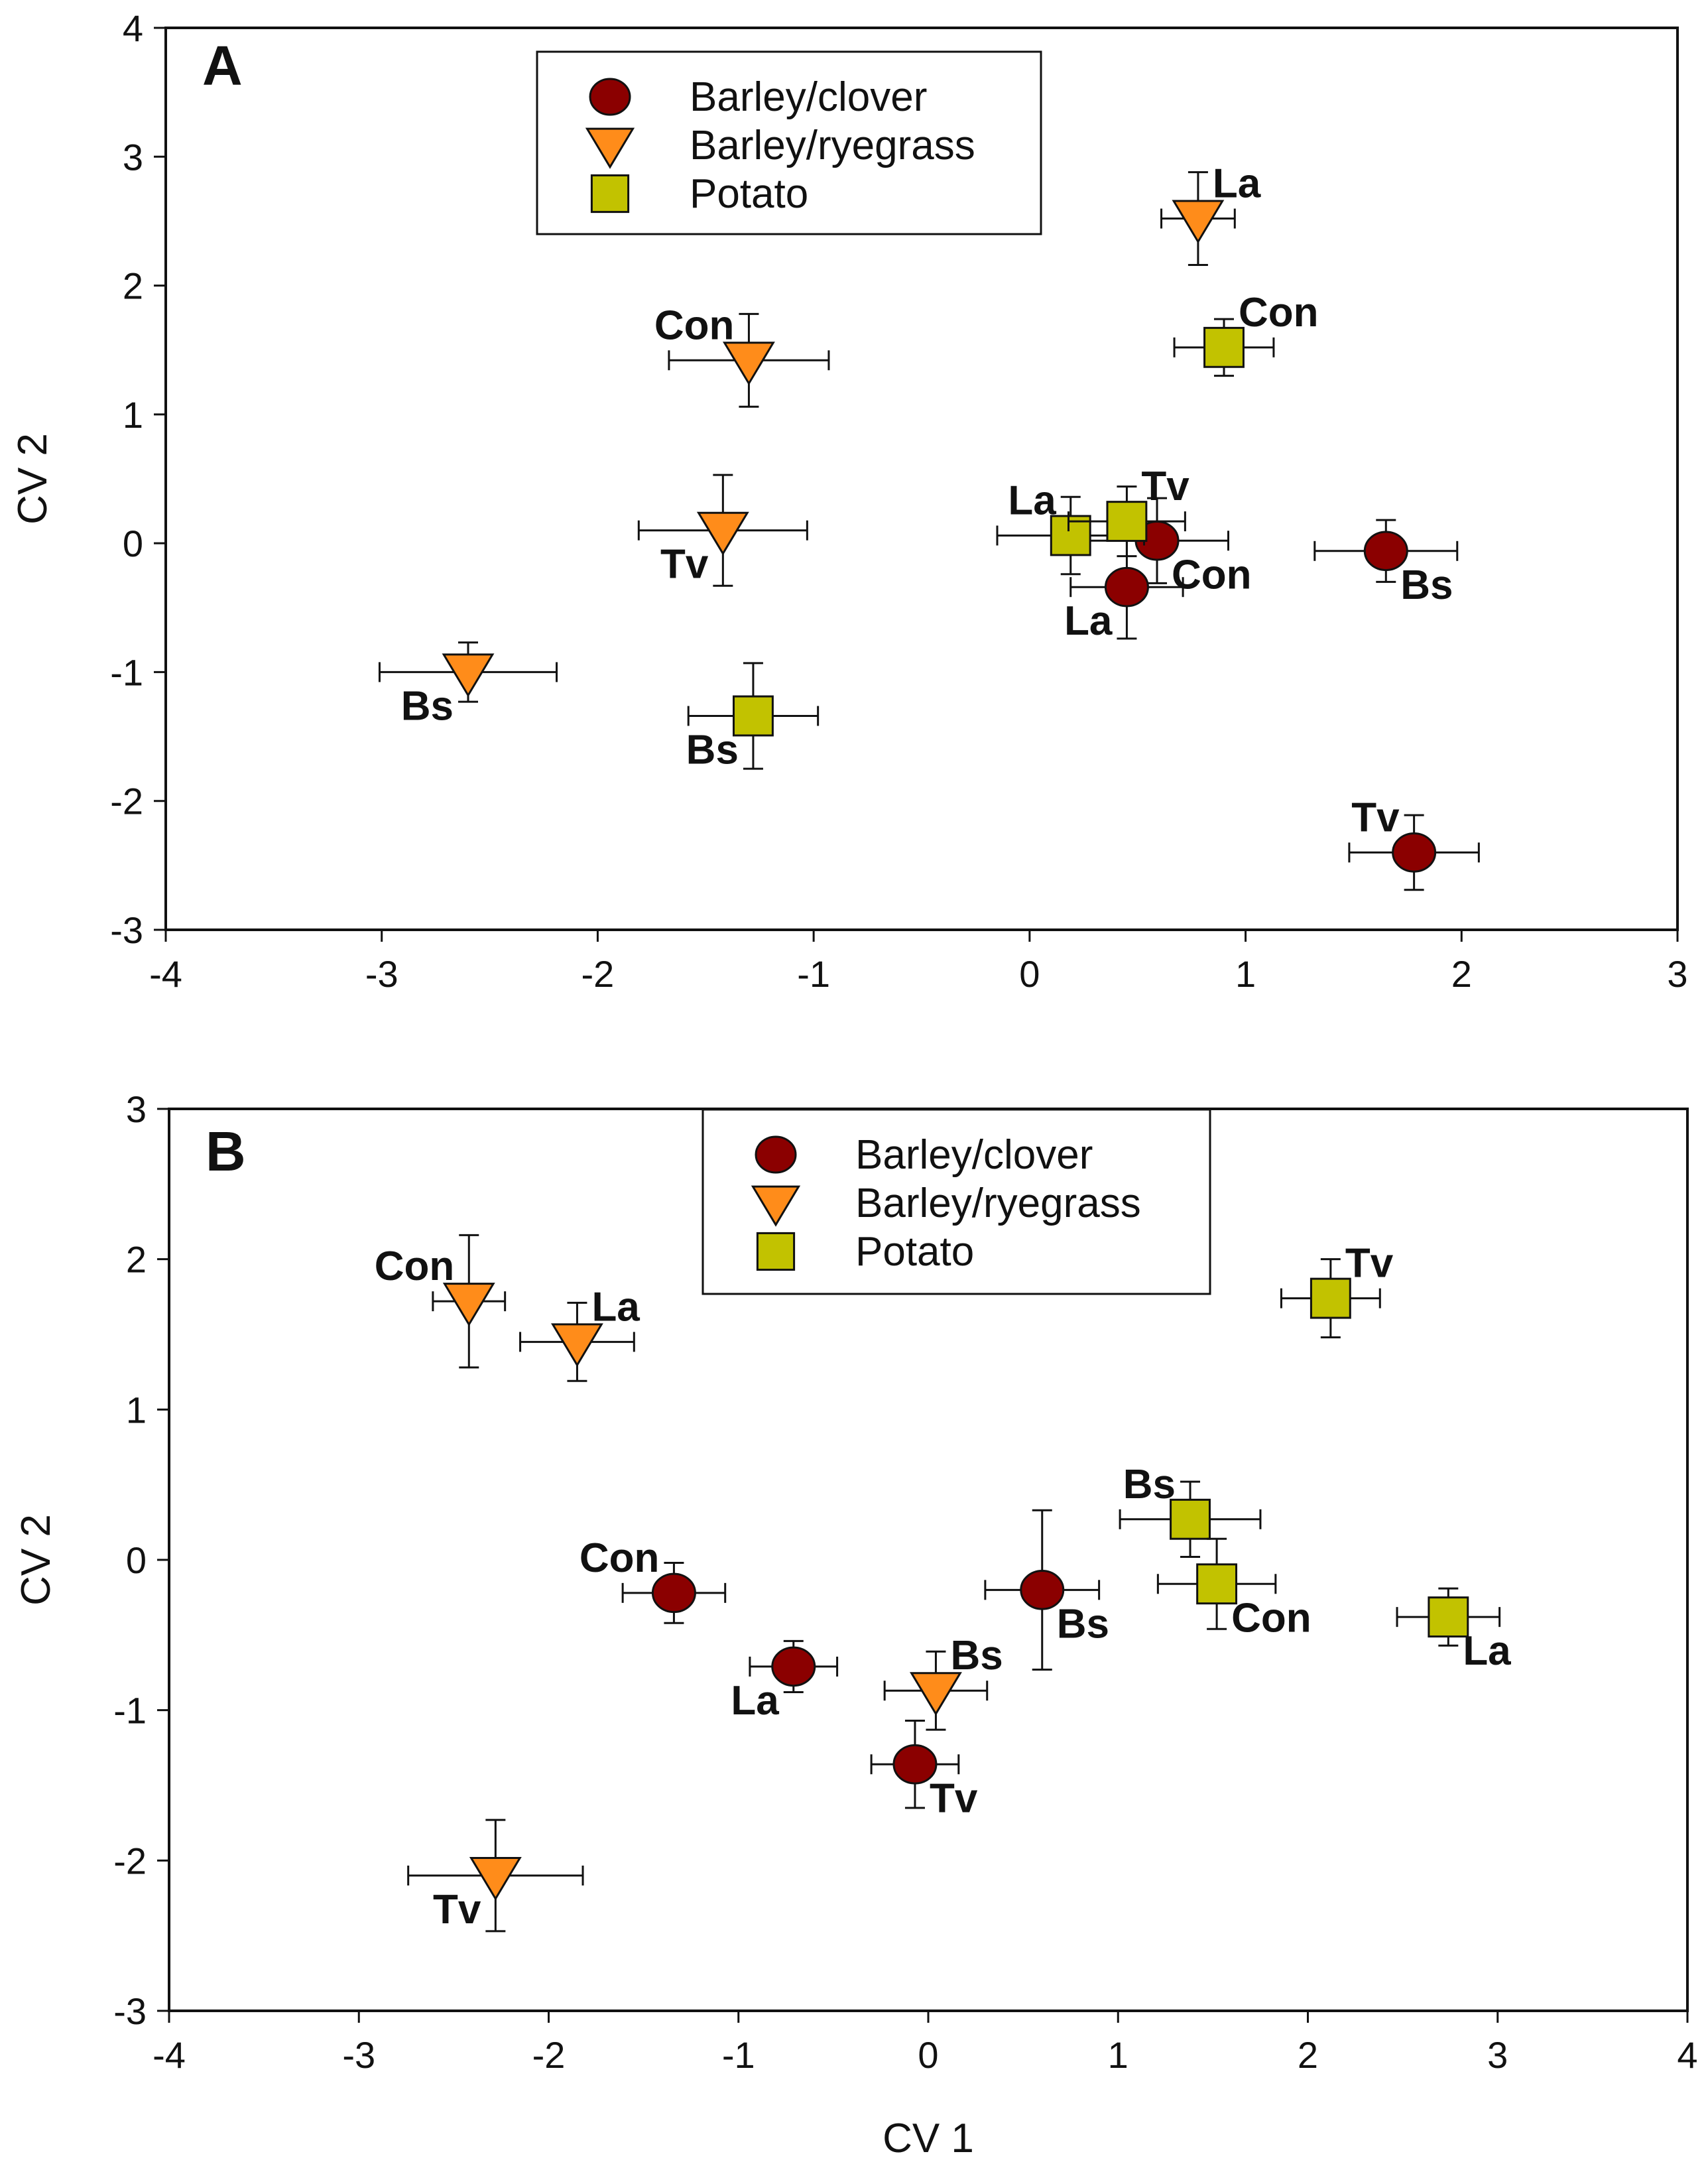  What do you see at coordinates (1369, 1264) in the screenshot?
I see `panel-b-point-label-potato-tv: Tv` at bounding box center [1369, 1264].